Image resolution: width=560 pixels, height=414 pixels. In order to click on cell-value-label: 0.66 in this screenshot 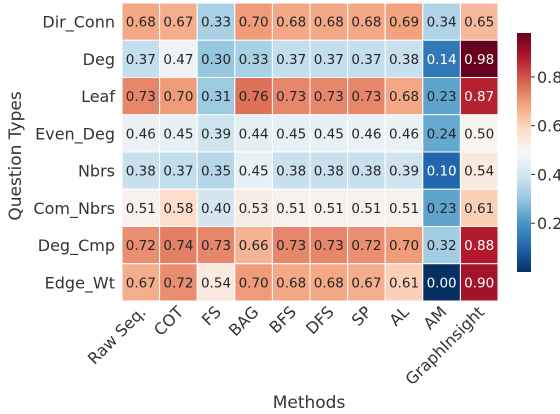, I will do `click(254, 246)`.